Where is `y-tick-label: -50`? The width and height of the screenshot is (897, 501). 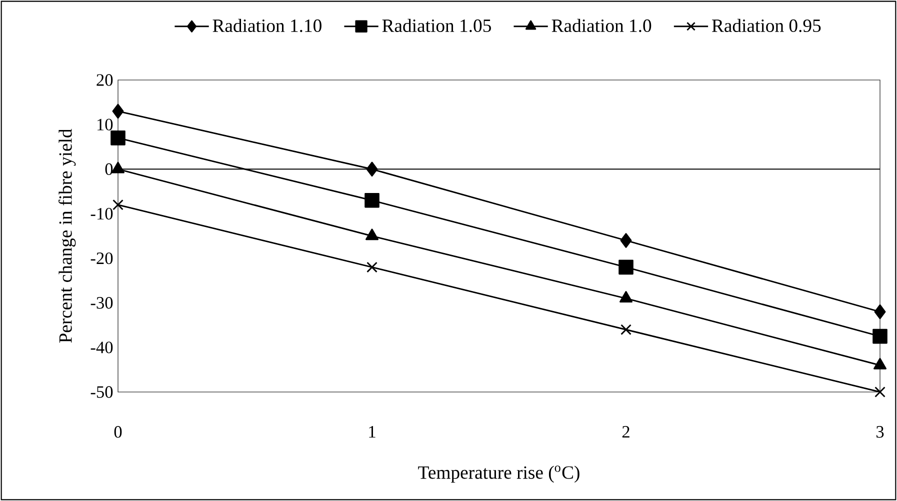
y-tick-label: -50 is located at coordinates (101, 392).